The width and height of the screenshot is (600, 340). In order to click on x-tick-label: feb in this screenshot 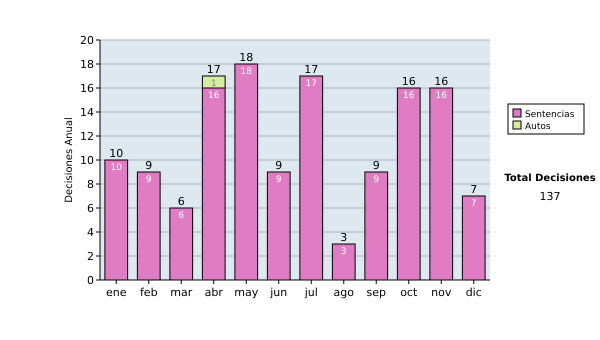, I will do `click(149, 292)`.